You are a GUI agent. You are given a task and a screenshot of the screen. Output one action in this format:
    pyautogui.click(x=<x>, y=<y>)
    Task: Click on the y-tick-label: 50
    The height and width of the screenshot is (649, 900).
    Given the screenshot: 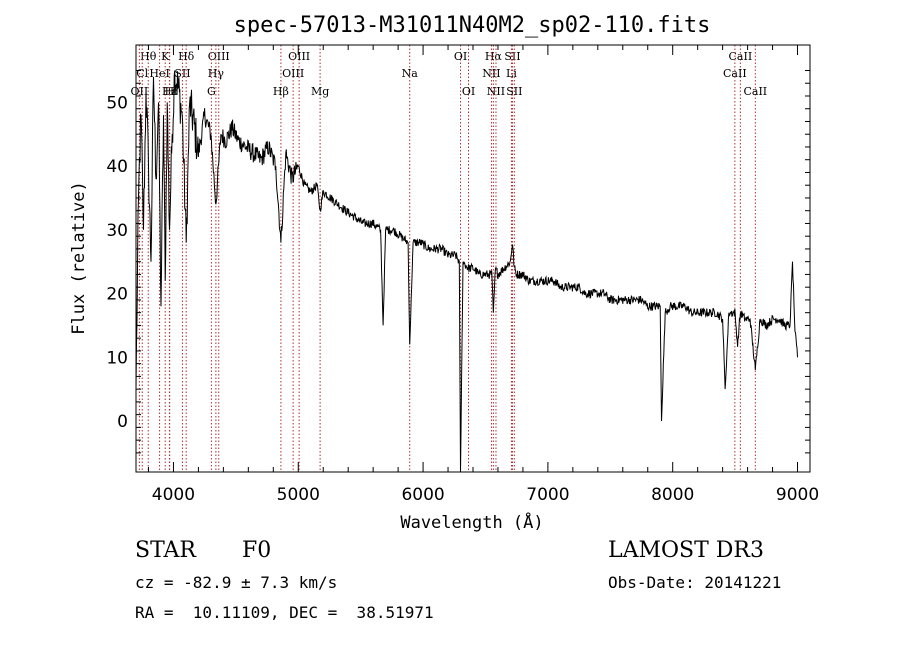 What is the action you would take?
    pyautogui.click(x=117, y=103)
    